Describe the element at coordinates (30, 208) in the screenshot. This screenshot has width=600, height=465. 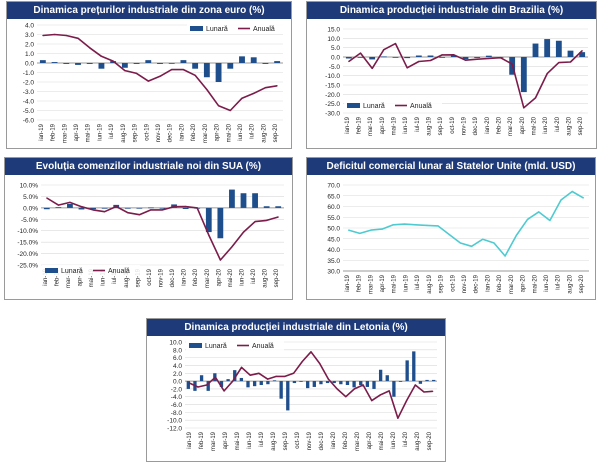
I see `y-tick-label: 0.0%` at that location.